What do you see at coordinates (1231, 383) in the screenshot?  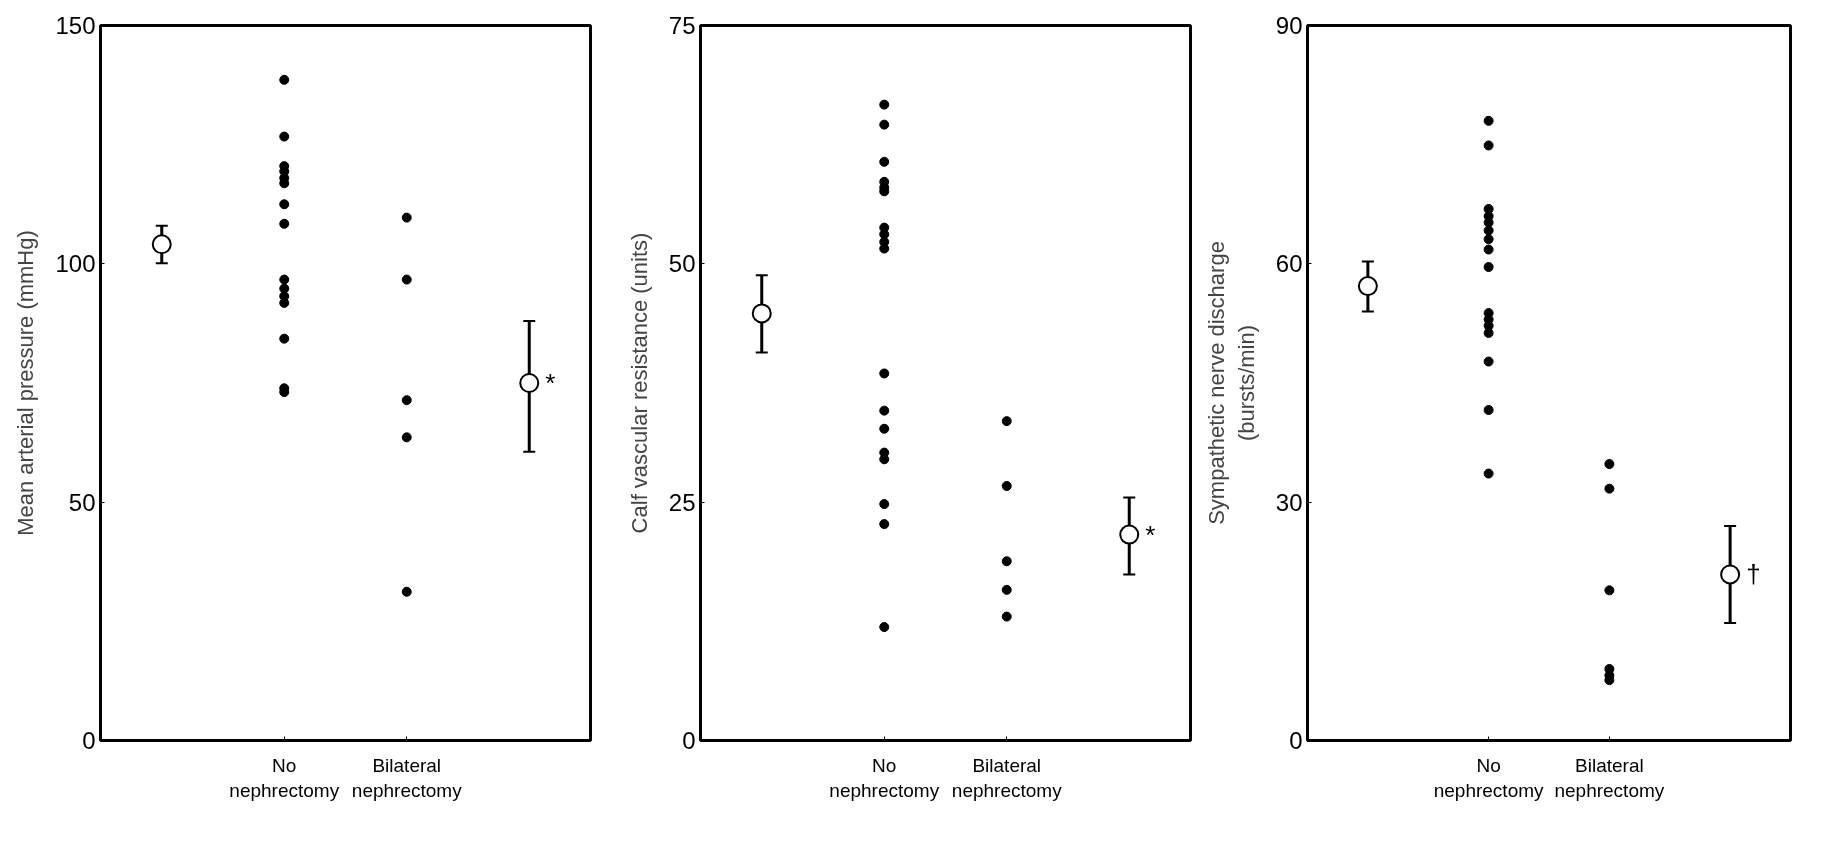 I see `y-axis-title: Sympathetic nerve discharge (bursts/min)` at bounding box center [1231, 383].